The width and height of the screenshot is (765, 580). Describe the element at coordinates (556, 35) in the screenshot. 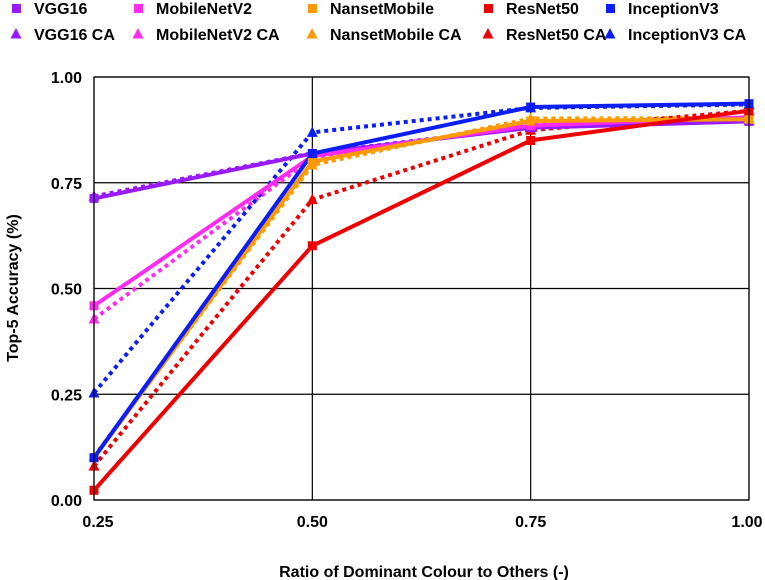

I see `legend-label-resnet50-ca: ResNet50 CA` at that location.